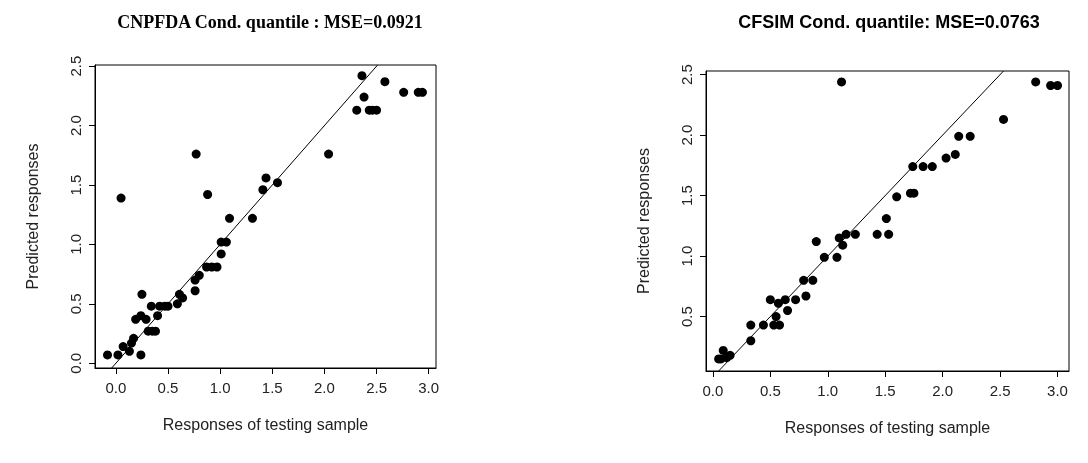 The width and height of the screenshot is (1088, 463). Describe the element at coordinates (75, 363) in the screenshot. I see `y-tick-label: 0.0` at that location.